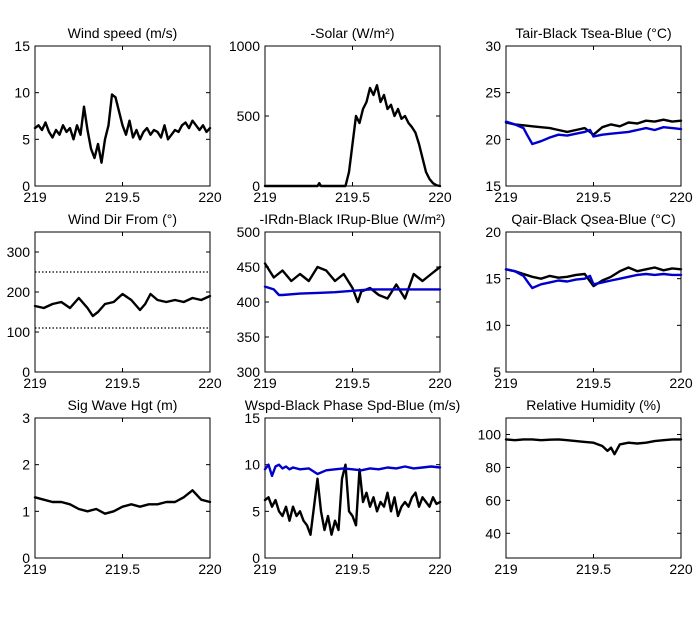 Image resolution: width=700 pixels, height=626 pixels. What do you see at coordinates (26, 511) in the screenshot?
I see `y-tick-label: 1` at bounding box center [26, 511].